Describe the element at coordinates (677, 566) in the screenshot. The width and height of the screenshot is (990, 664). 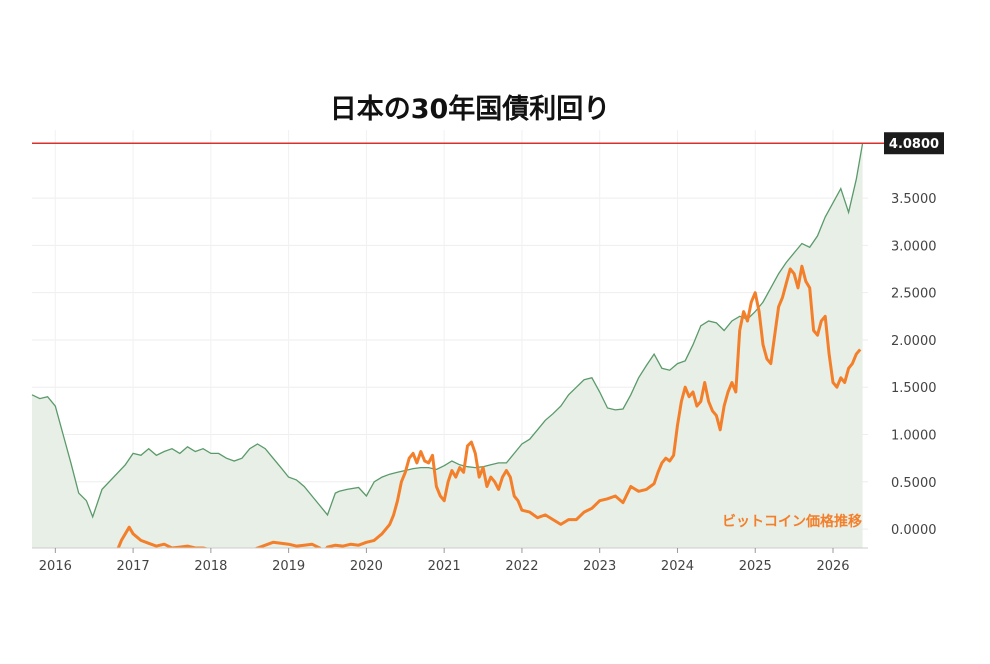
I see `x-tick-label: 2024` at that location.